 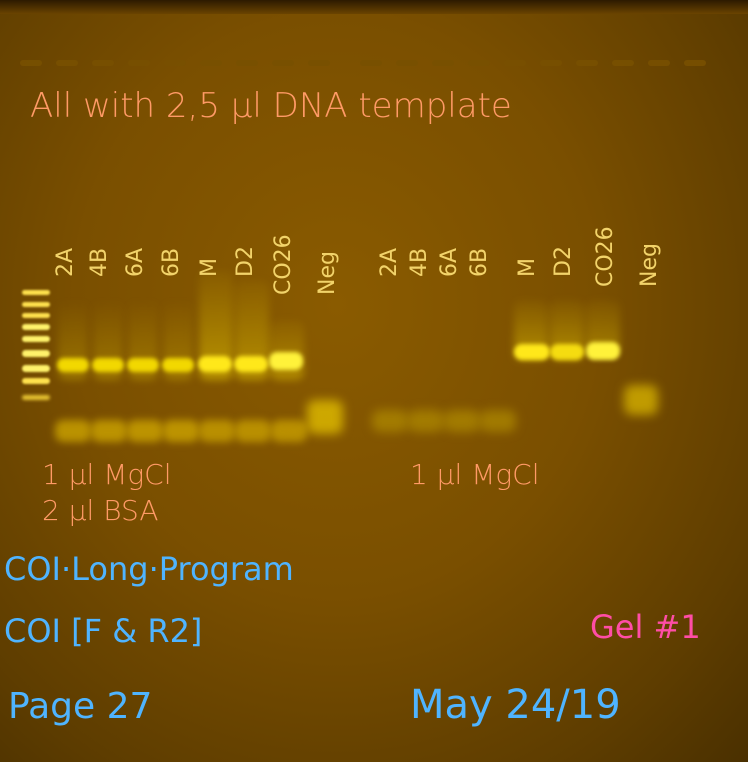 What do you see at coordinates (80, 706) in the screenshot?
I see `page-note: Page 27` at bounding box center [80, 706].